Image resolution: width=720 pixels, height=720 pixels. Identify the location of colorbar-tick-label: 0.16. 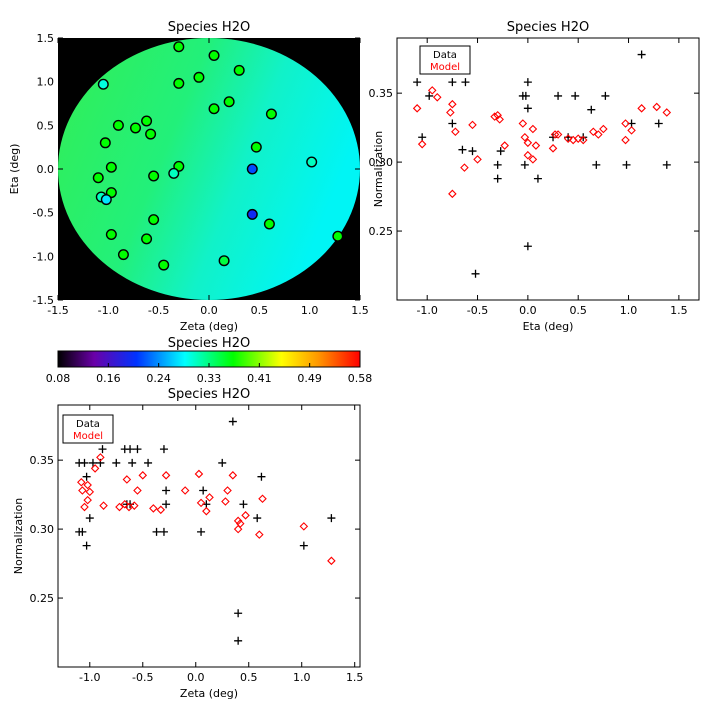
(108, 378).